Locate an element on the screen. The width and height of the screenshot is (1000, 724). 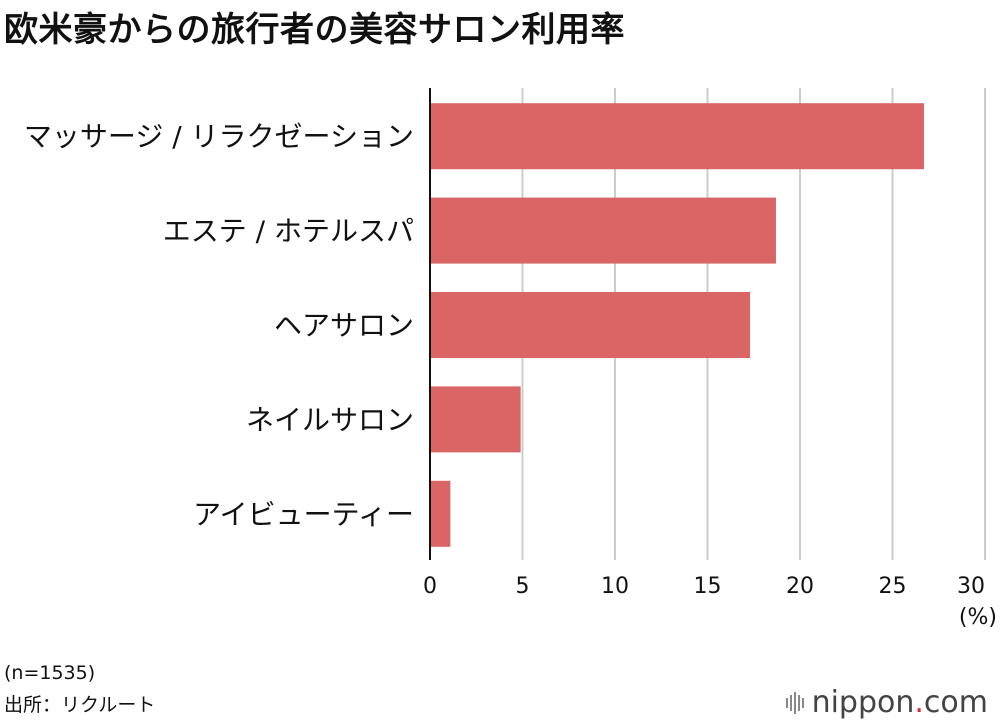
category-label: アイビューティー is located at coordinates (303, 514).